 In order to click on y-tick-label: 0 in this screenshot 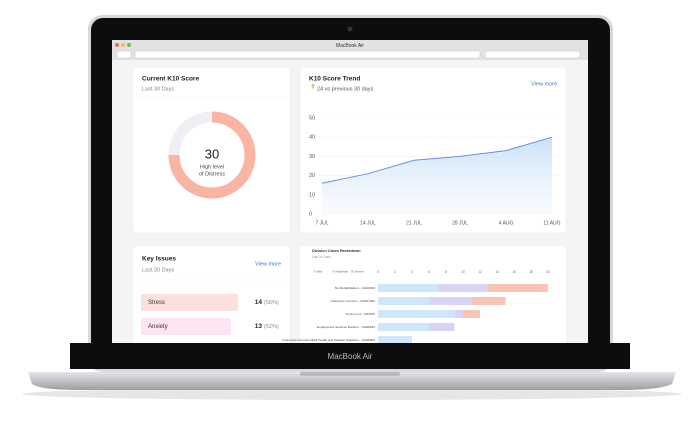, I will do `click(310, 214)`.